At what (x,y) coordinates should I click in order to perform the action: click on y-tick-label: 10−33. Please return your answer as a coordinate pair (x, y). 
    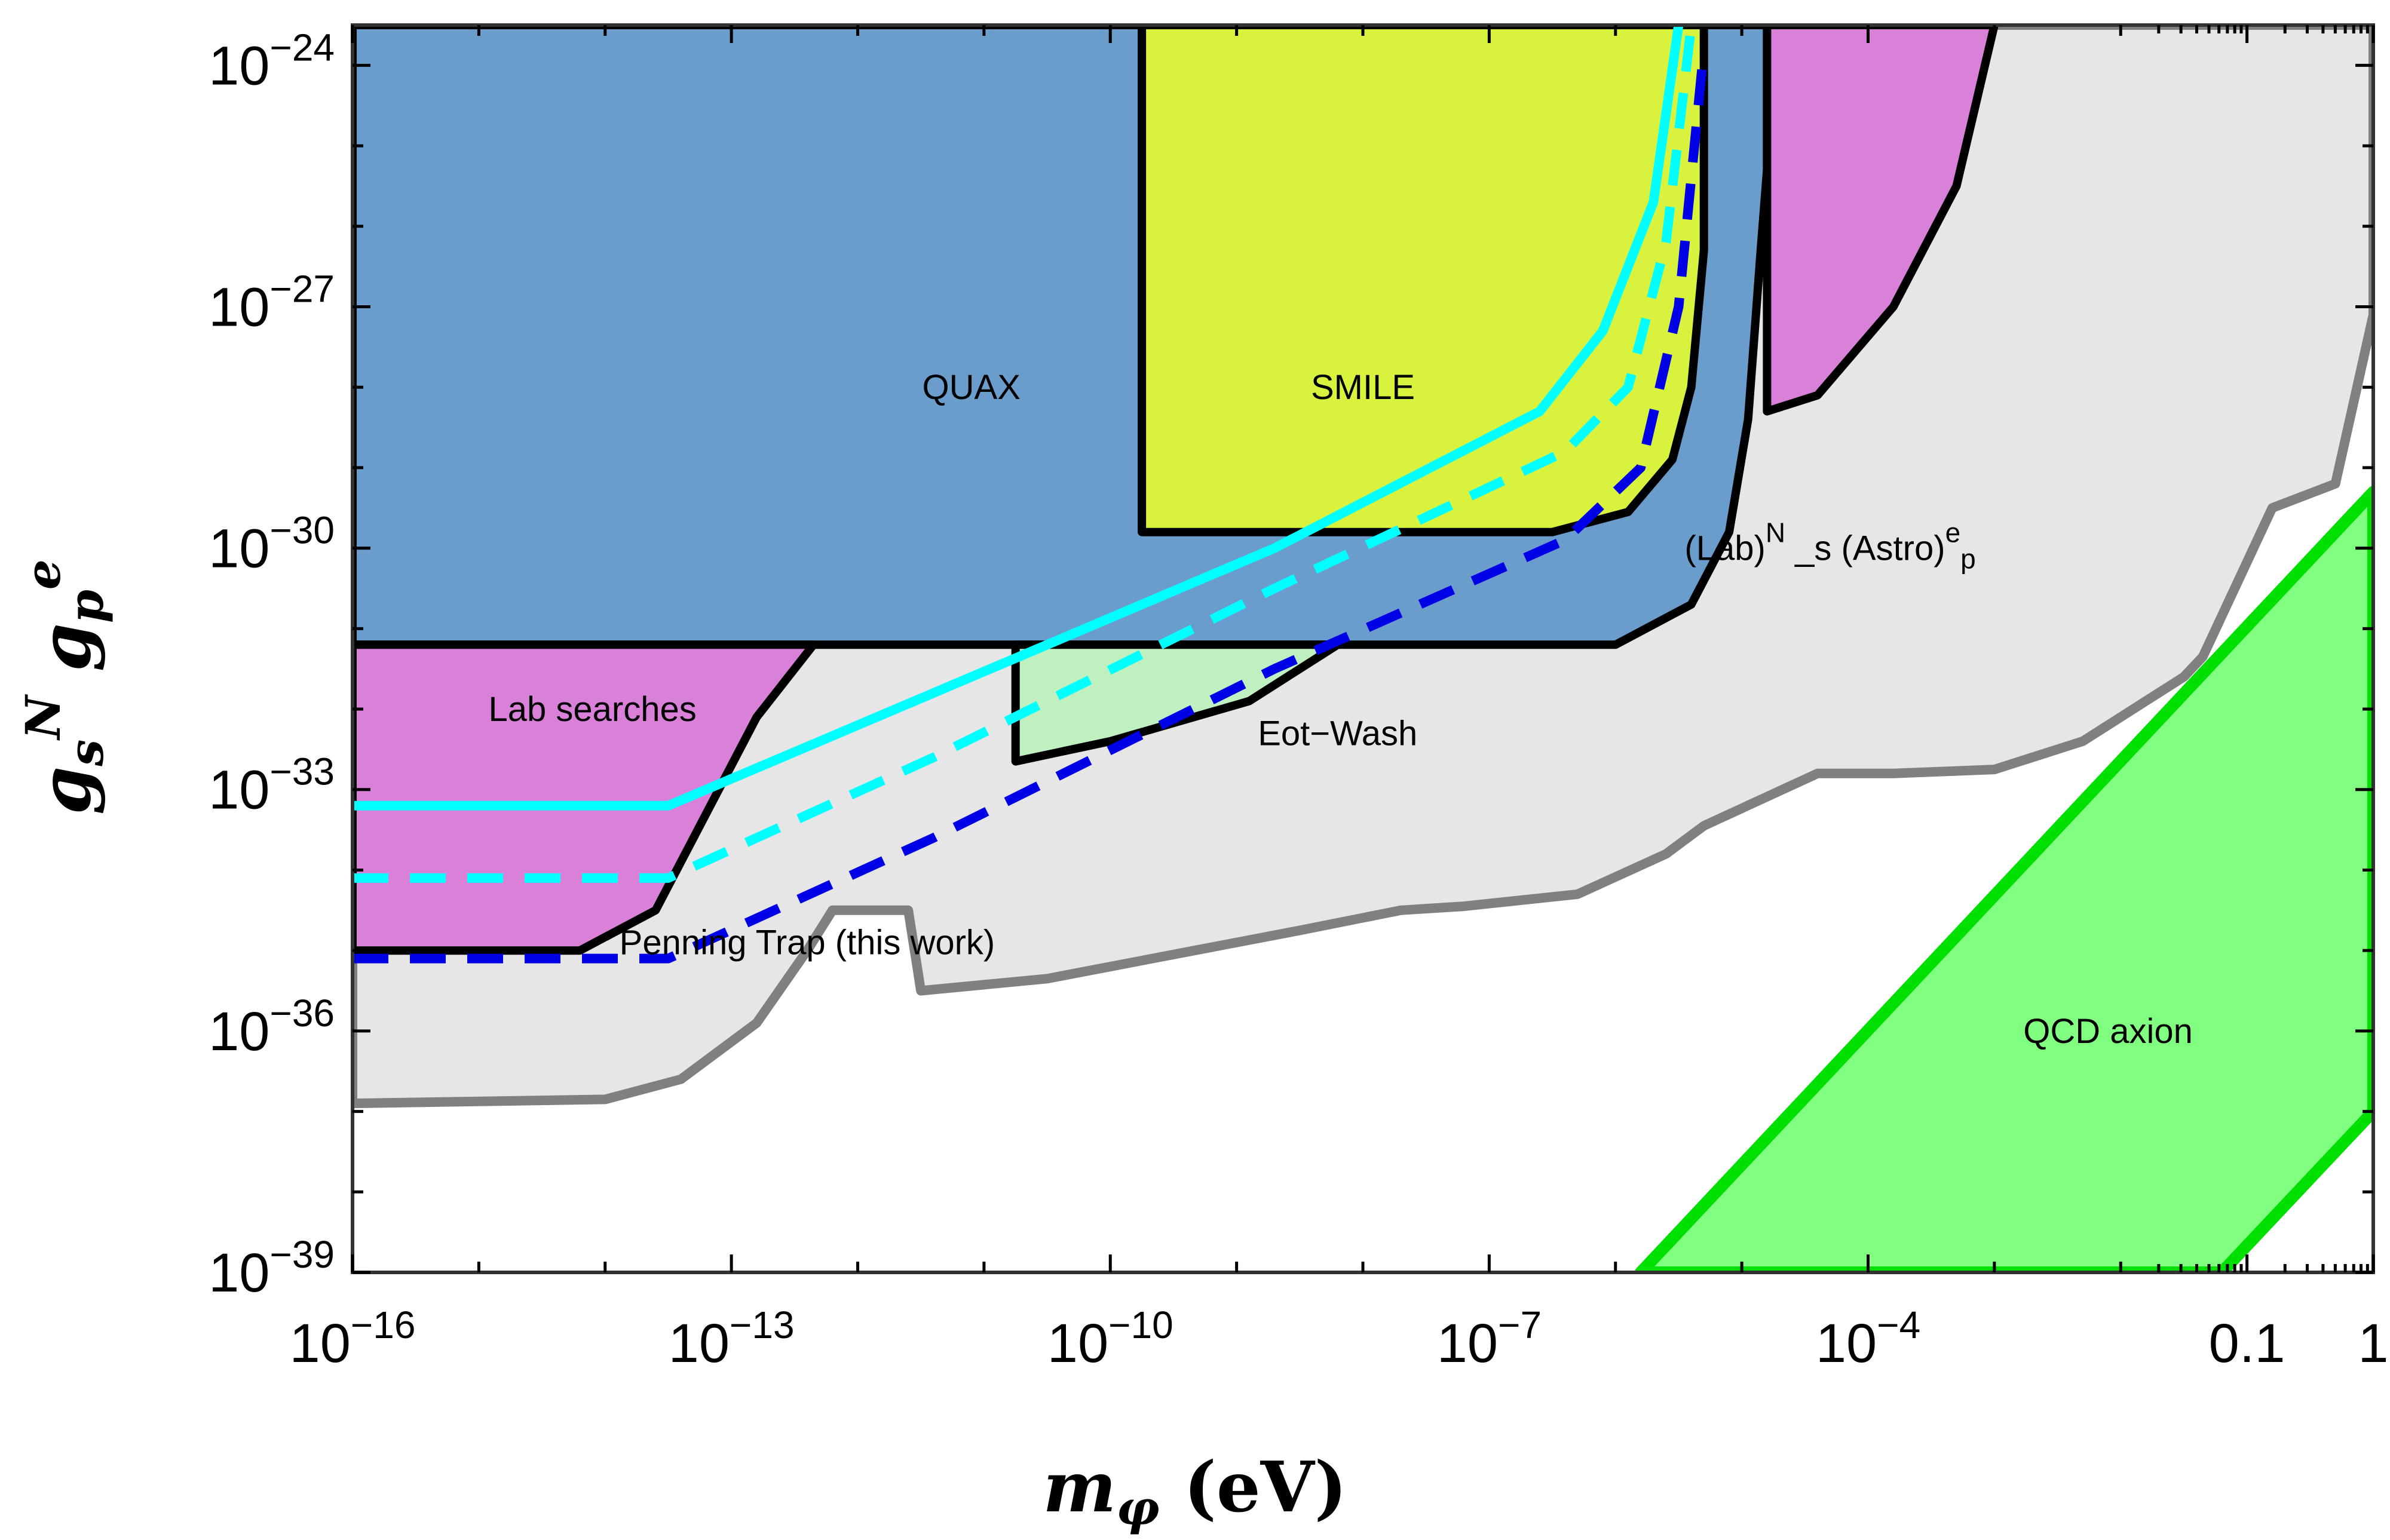
    Looking at the image, I should click on (272, 785).